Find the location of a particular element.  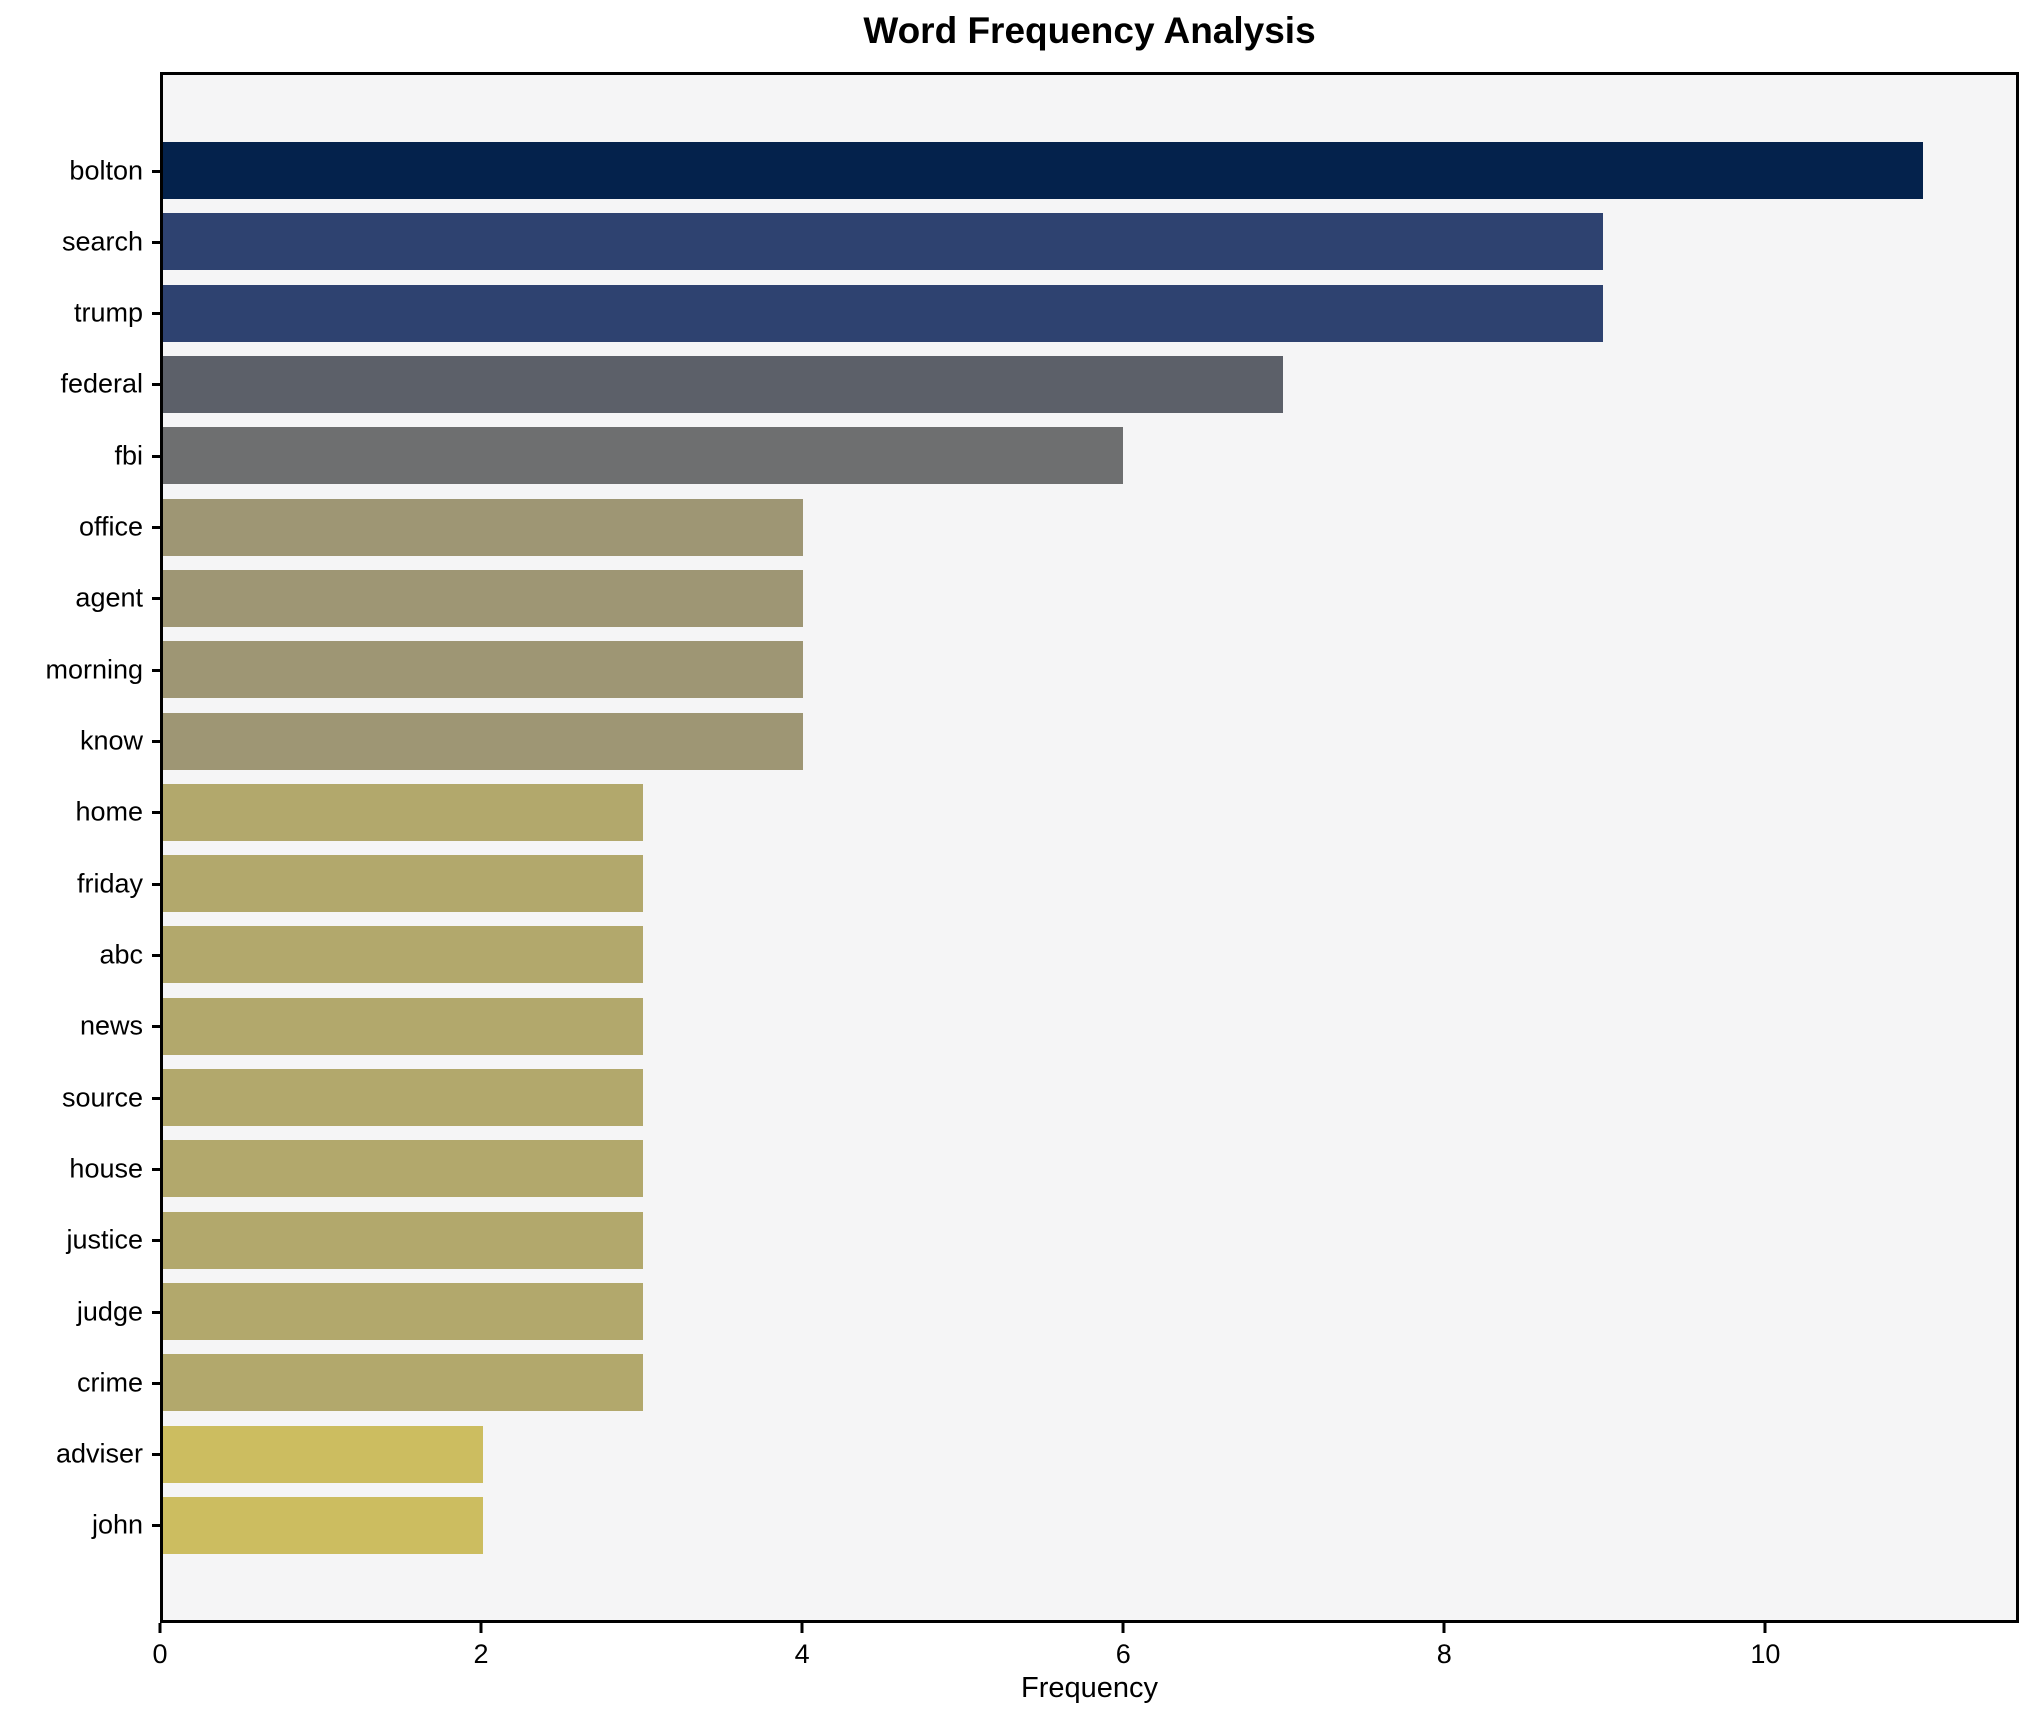

y-axis-label: fbi is located at coordinates (128, 455).